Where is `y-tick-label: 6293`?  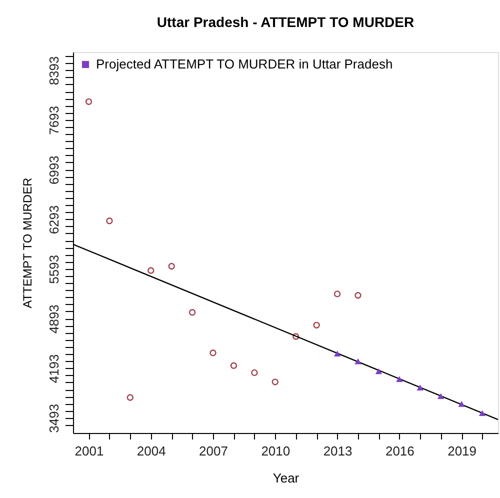
y-tick-label: 6293 is located at coordinates (54, 219).